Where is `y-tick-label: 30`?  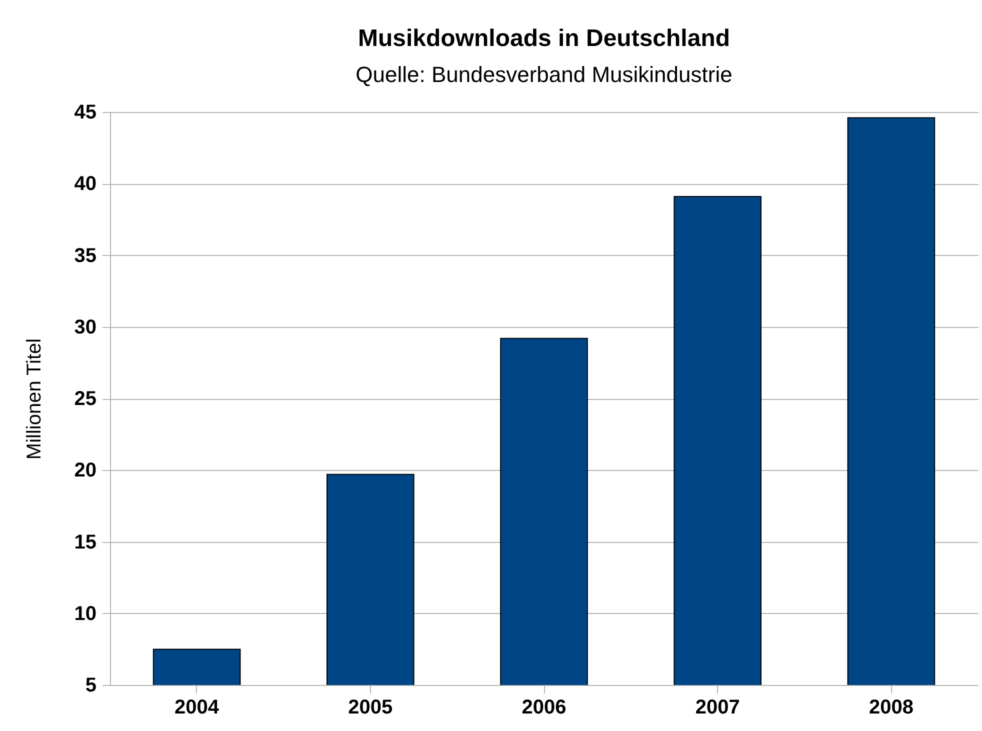
y-tick-label: 30 is located at coordinates (85, 327).